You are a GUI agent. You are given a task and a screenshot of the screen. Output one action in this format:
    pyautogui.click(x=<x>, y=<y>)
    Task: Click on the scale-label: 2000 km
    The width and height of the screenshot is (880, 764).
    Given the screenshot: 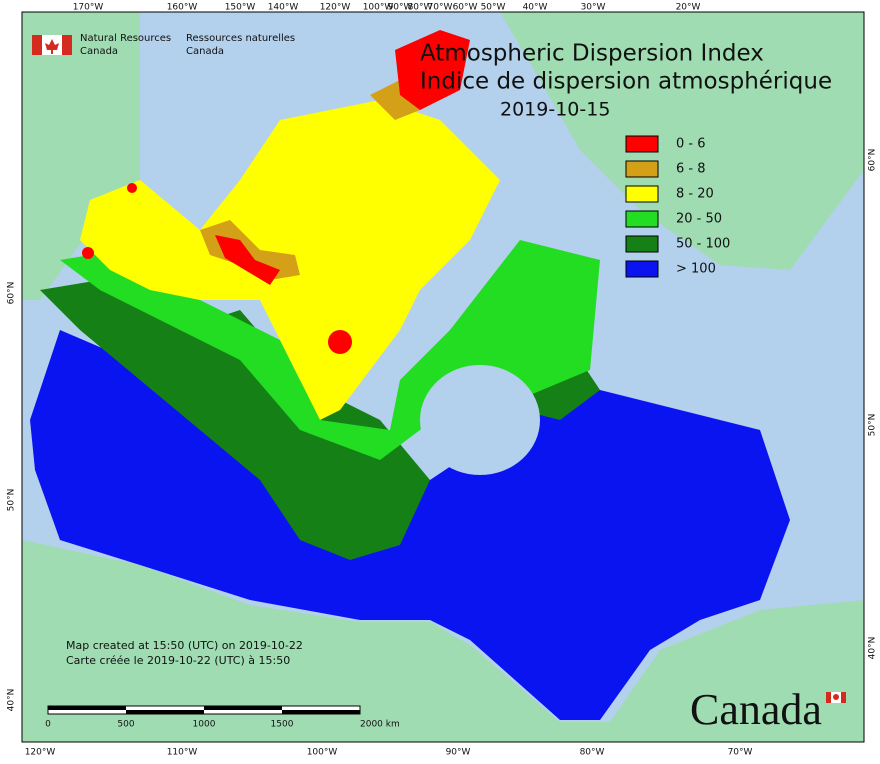 What is the action you would take?
    pyautogui.click(x=380, y=725)
    